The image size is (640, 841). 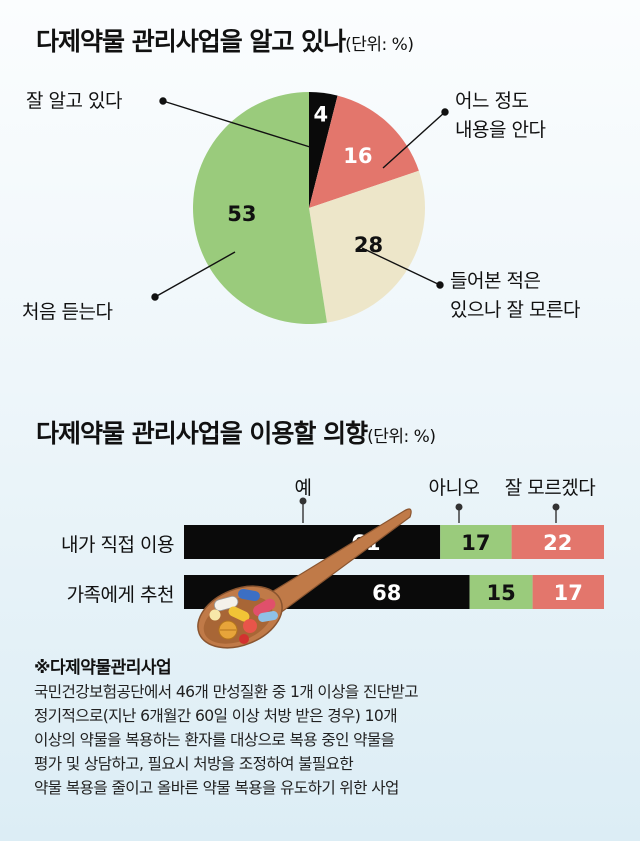 What do you see at coordinates (236, 124) in the screenshot?
I see `callout-line-know-well` at bounding box center [236, 124].